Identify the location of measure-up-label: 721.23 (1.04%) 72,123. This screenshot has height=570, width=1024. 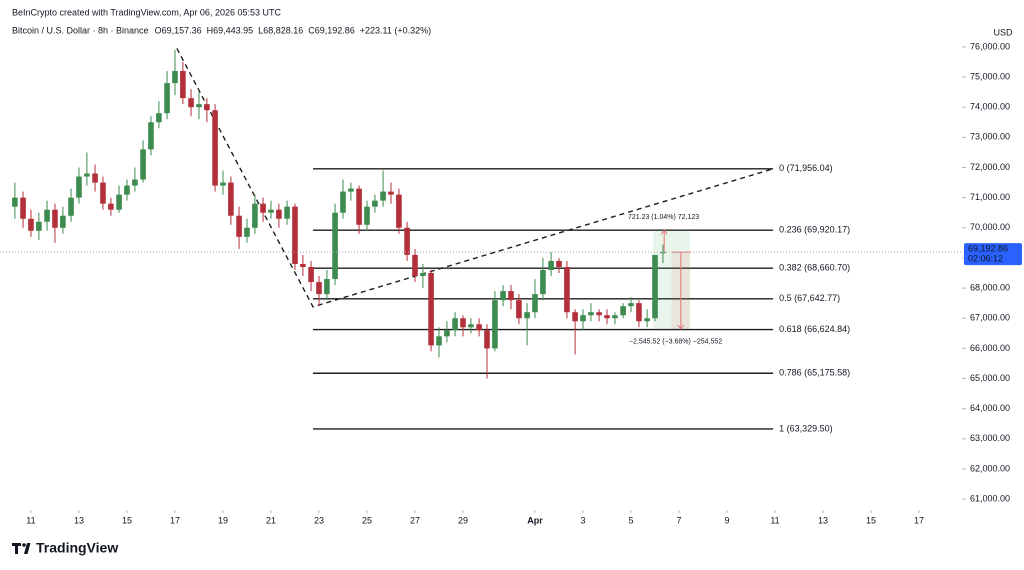
(663, 217).